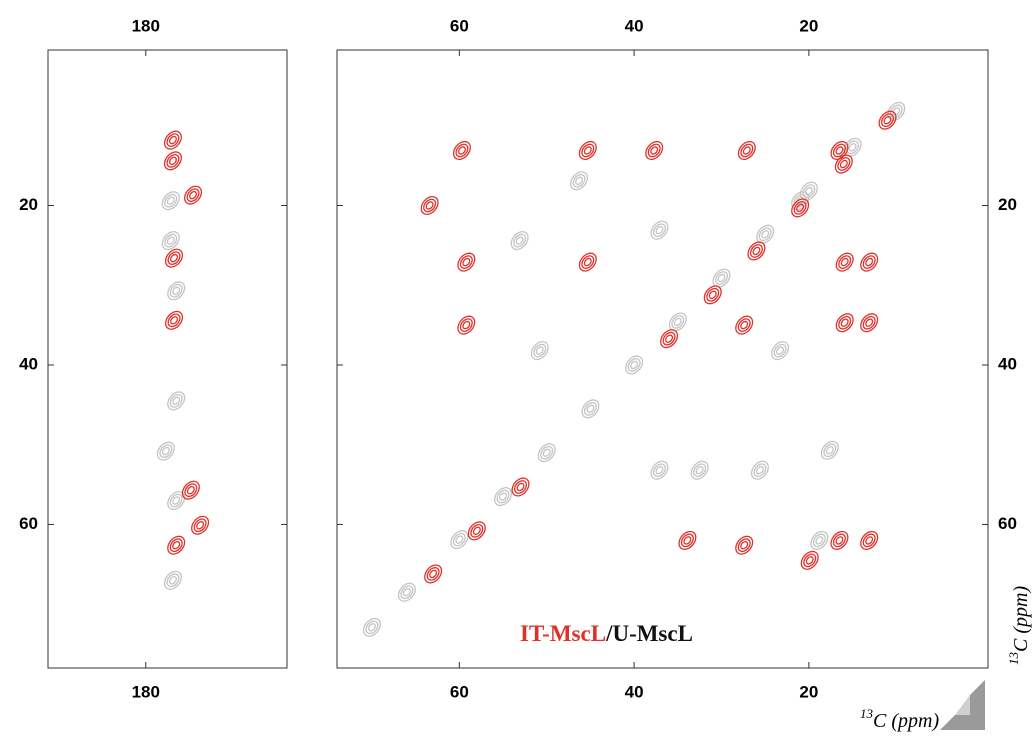 Image resolution: width=1032 pixels, height=745 pixels. What do you see at coordinates (962, 705) in the screenshot?
I see `axis-corner-icon` at bounding box center [962, 705].